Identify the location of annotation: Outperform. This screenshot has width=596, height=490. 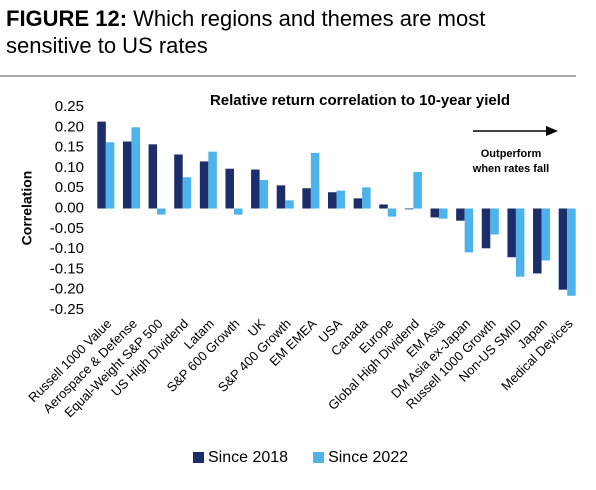
(511, 154).